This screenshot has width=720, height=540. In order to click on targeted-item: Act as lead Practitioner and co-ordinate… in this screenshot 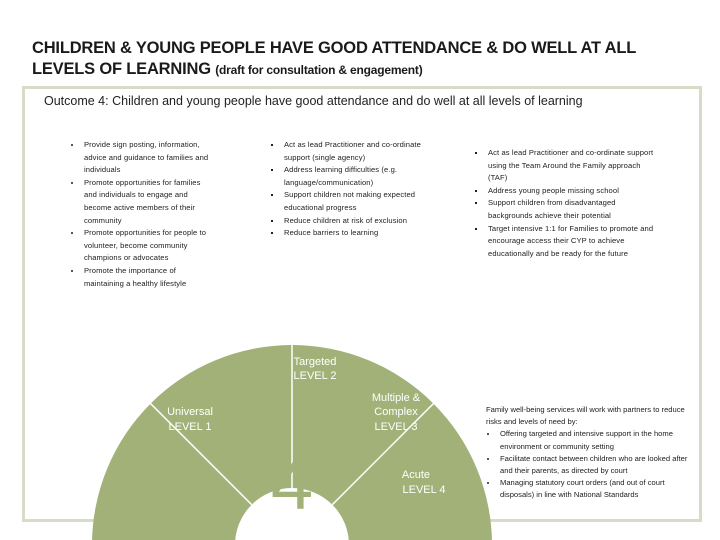, I will do `click(357, 151)`.